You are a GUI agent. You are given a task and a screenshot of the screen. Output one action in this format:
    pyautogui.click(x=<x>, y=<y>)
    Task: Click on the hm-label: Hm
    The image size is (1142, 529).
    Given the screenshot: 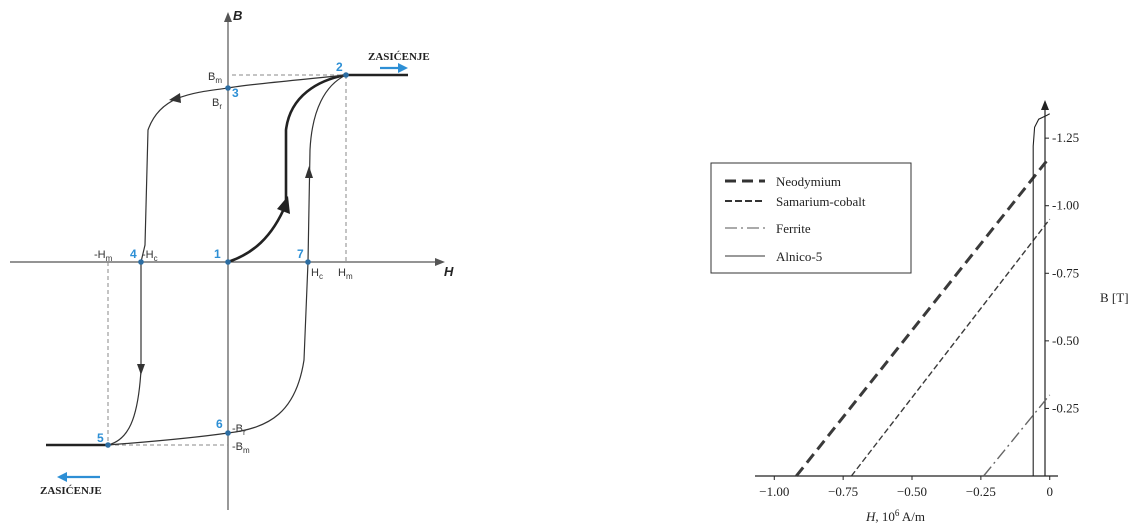 What is the action you would take?
    pyautogui.click(x=345, y=274)
    